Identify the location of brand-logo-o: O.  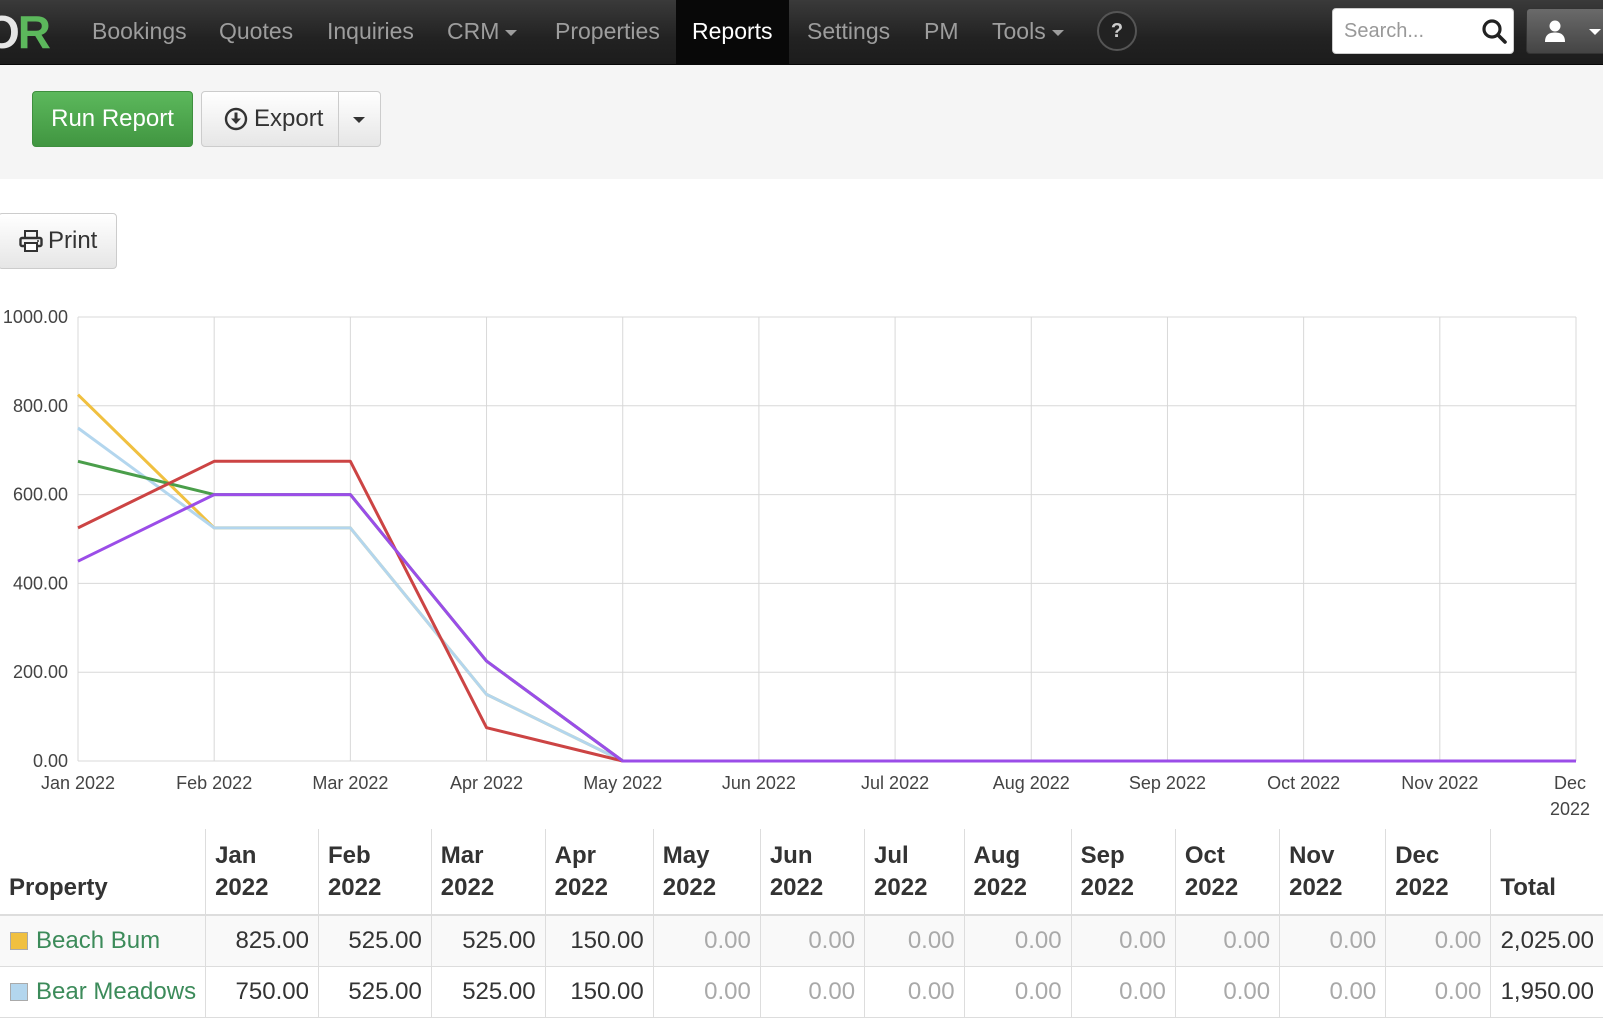
(10, 32).